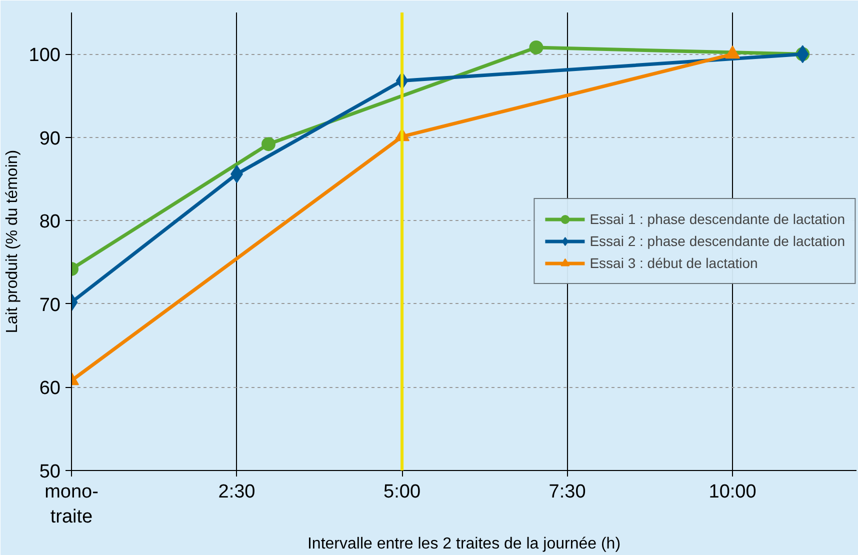 The image size is (858, 555). Describe the element at coordinates (50, 139) in the screenshot. I see `y-tick-label: 90` at that location.